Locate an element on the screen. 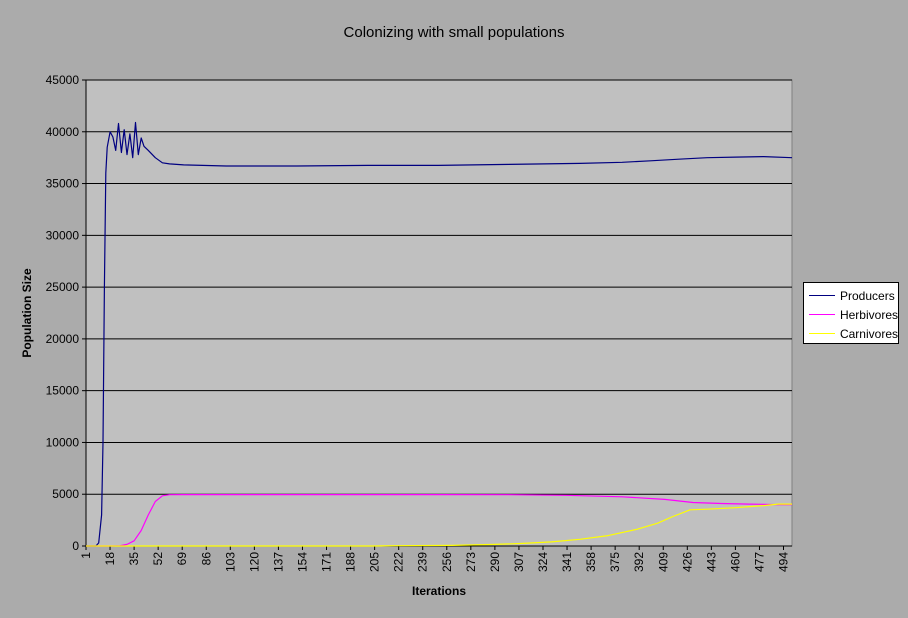  legend-item-carnivores: Carnivores is located at coordinates (851, 333).